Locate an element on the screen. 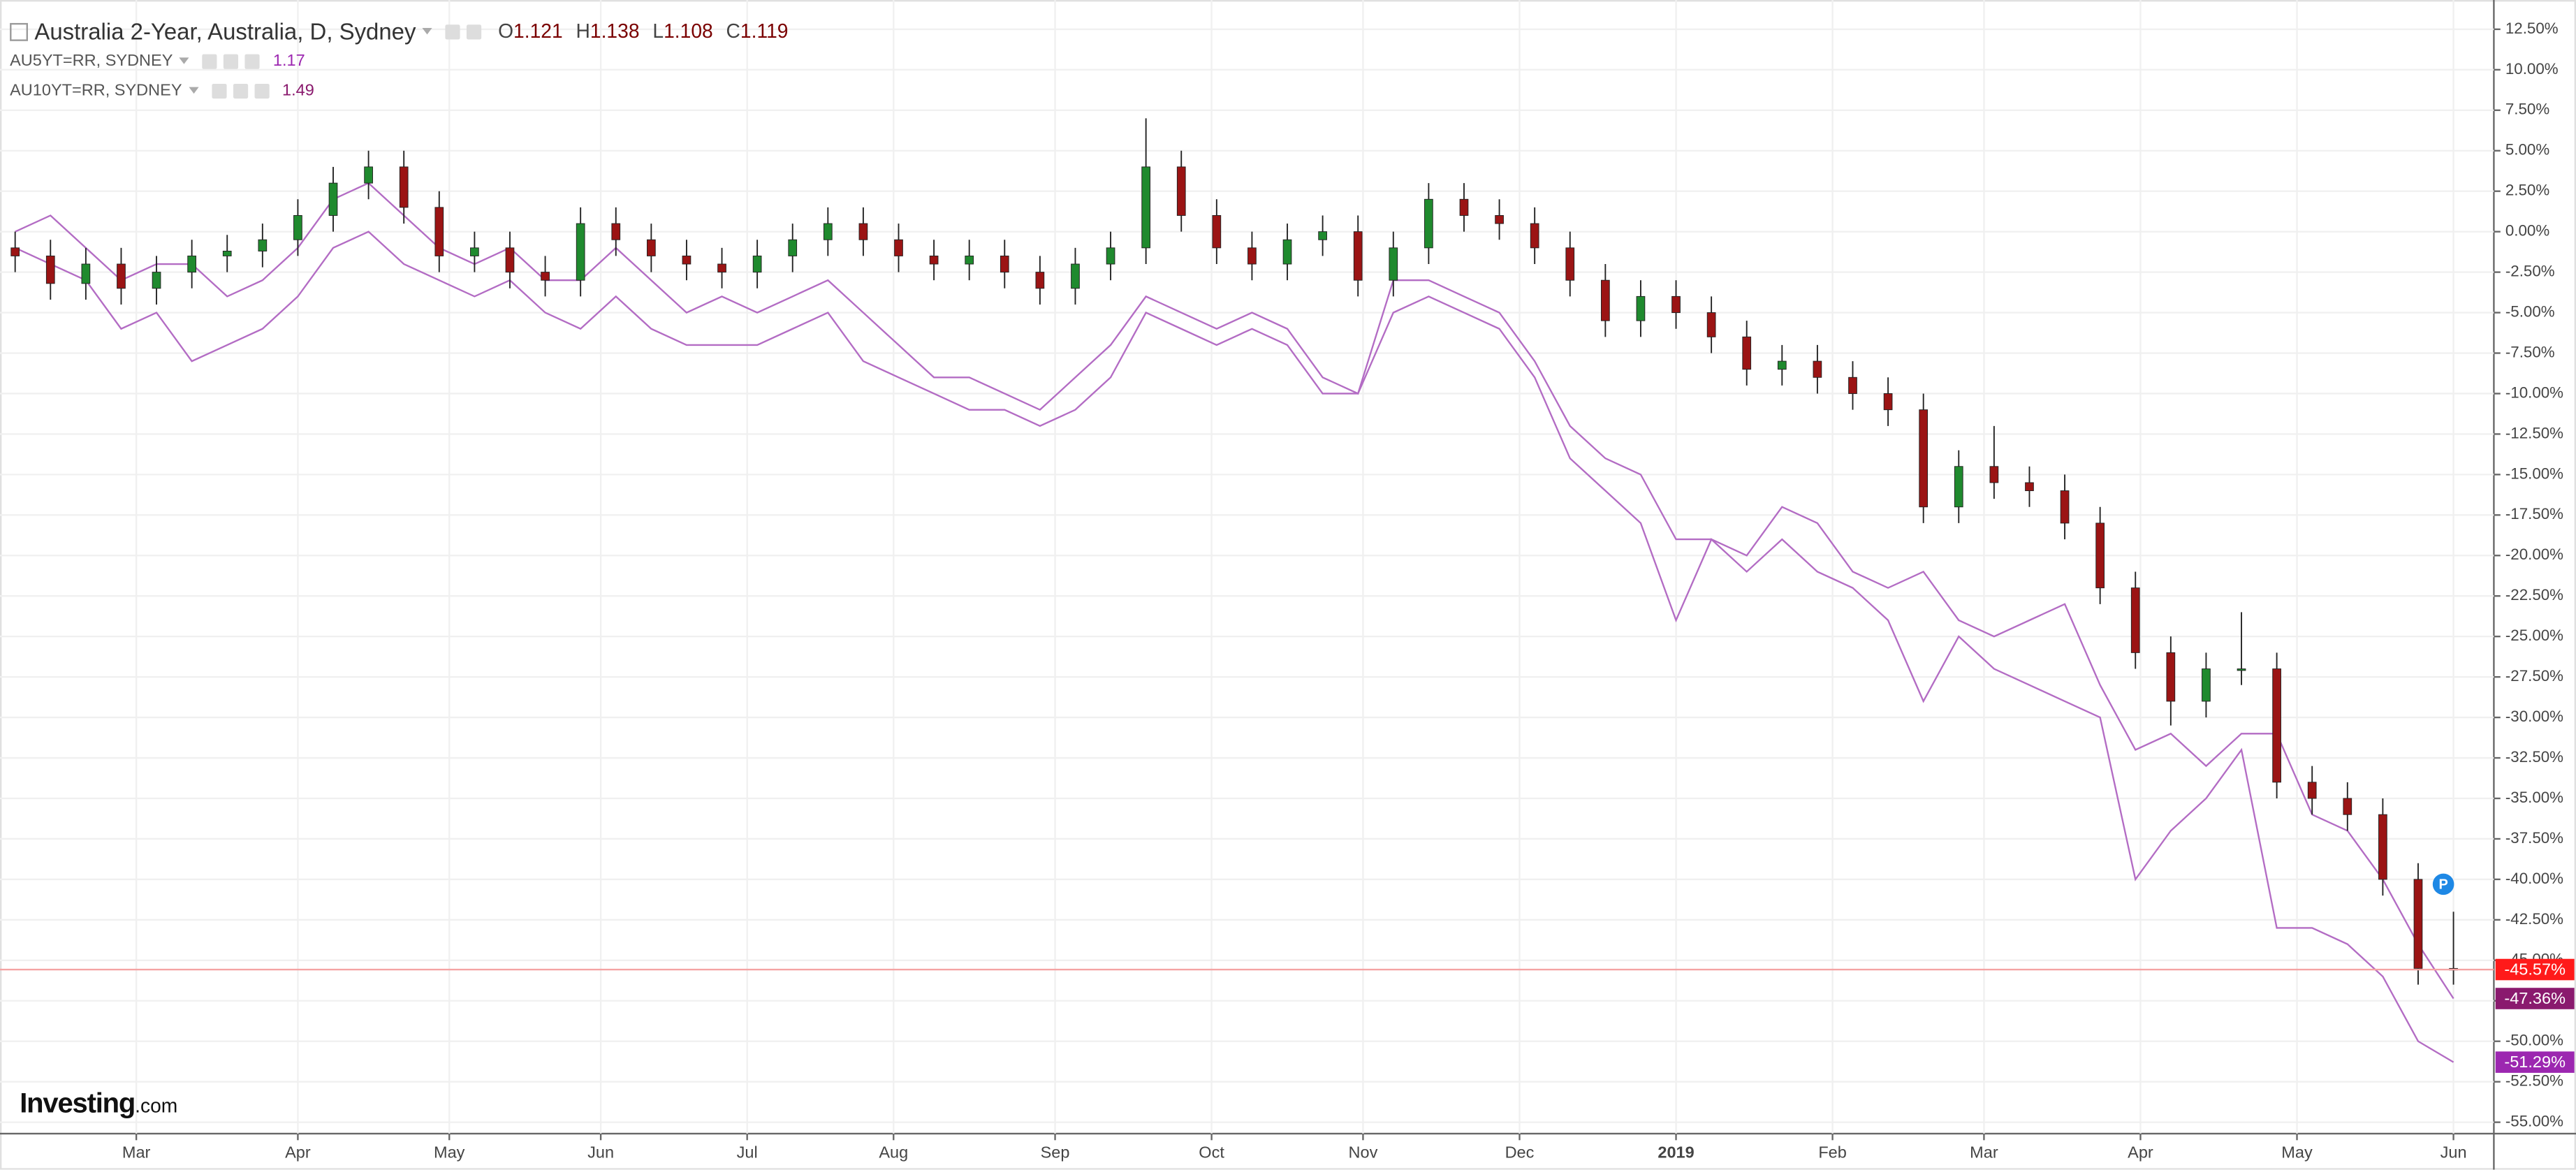 This screenshot has width=2576, height=1170. price-tag-label: -45.57% is located at coordinates (2535, 969).